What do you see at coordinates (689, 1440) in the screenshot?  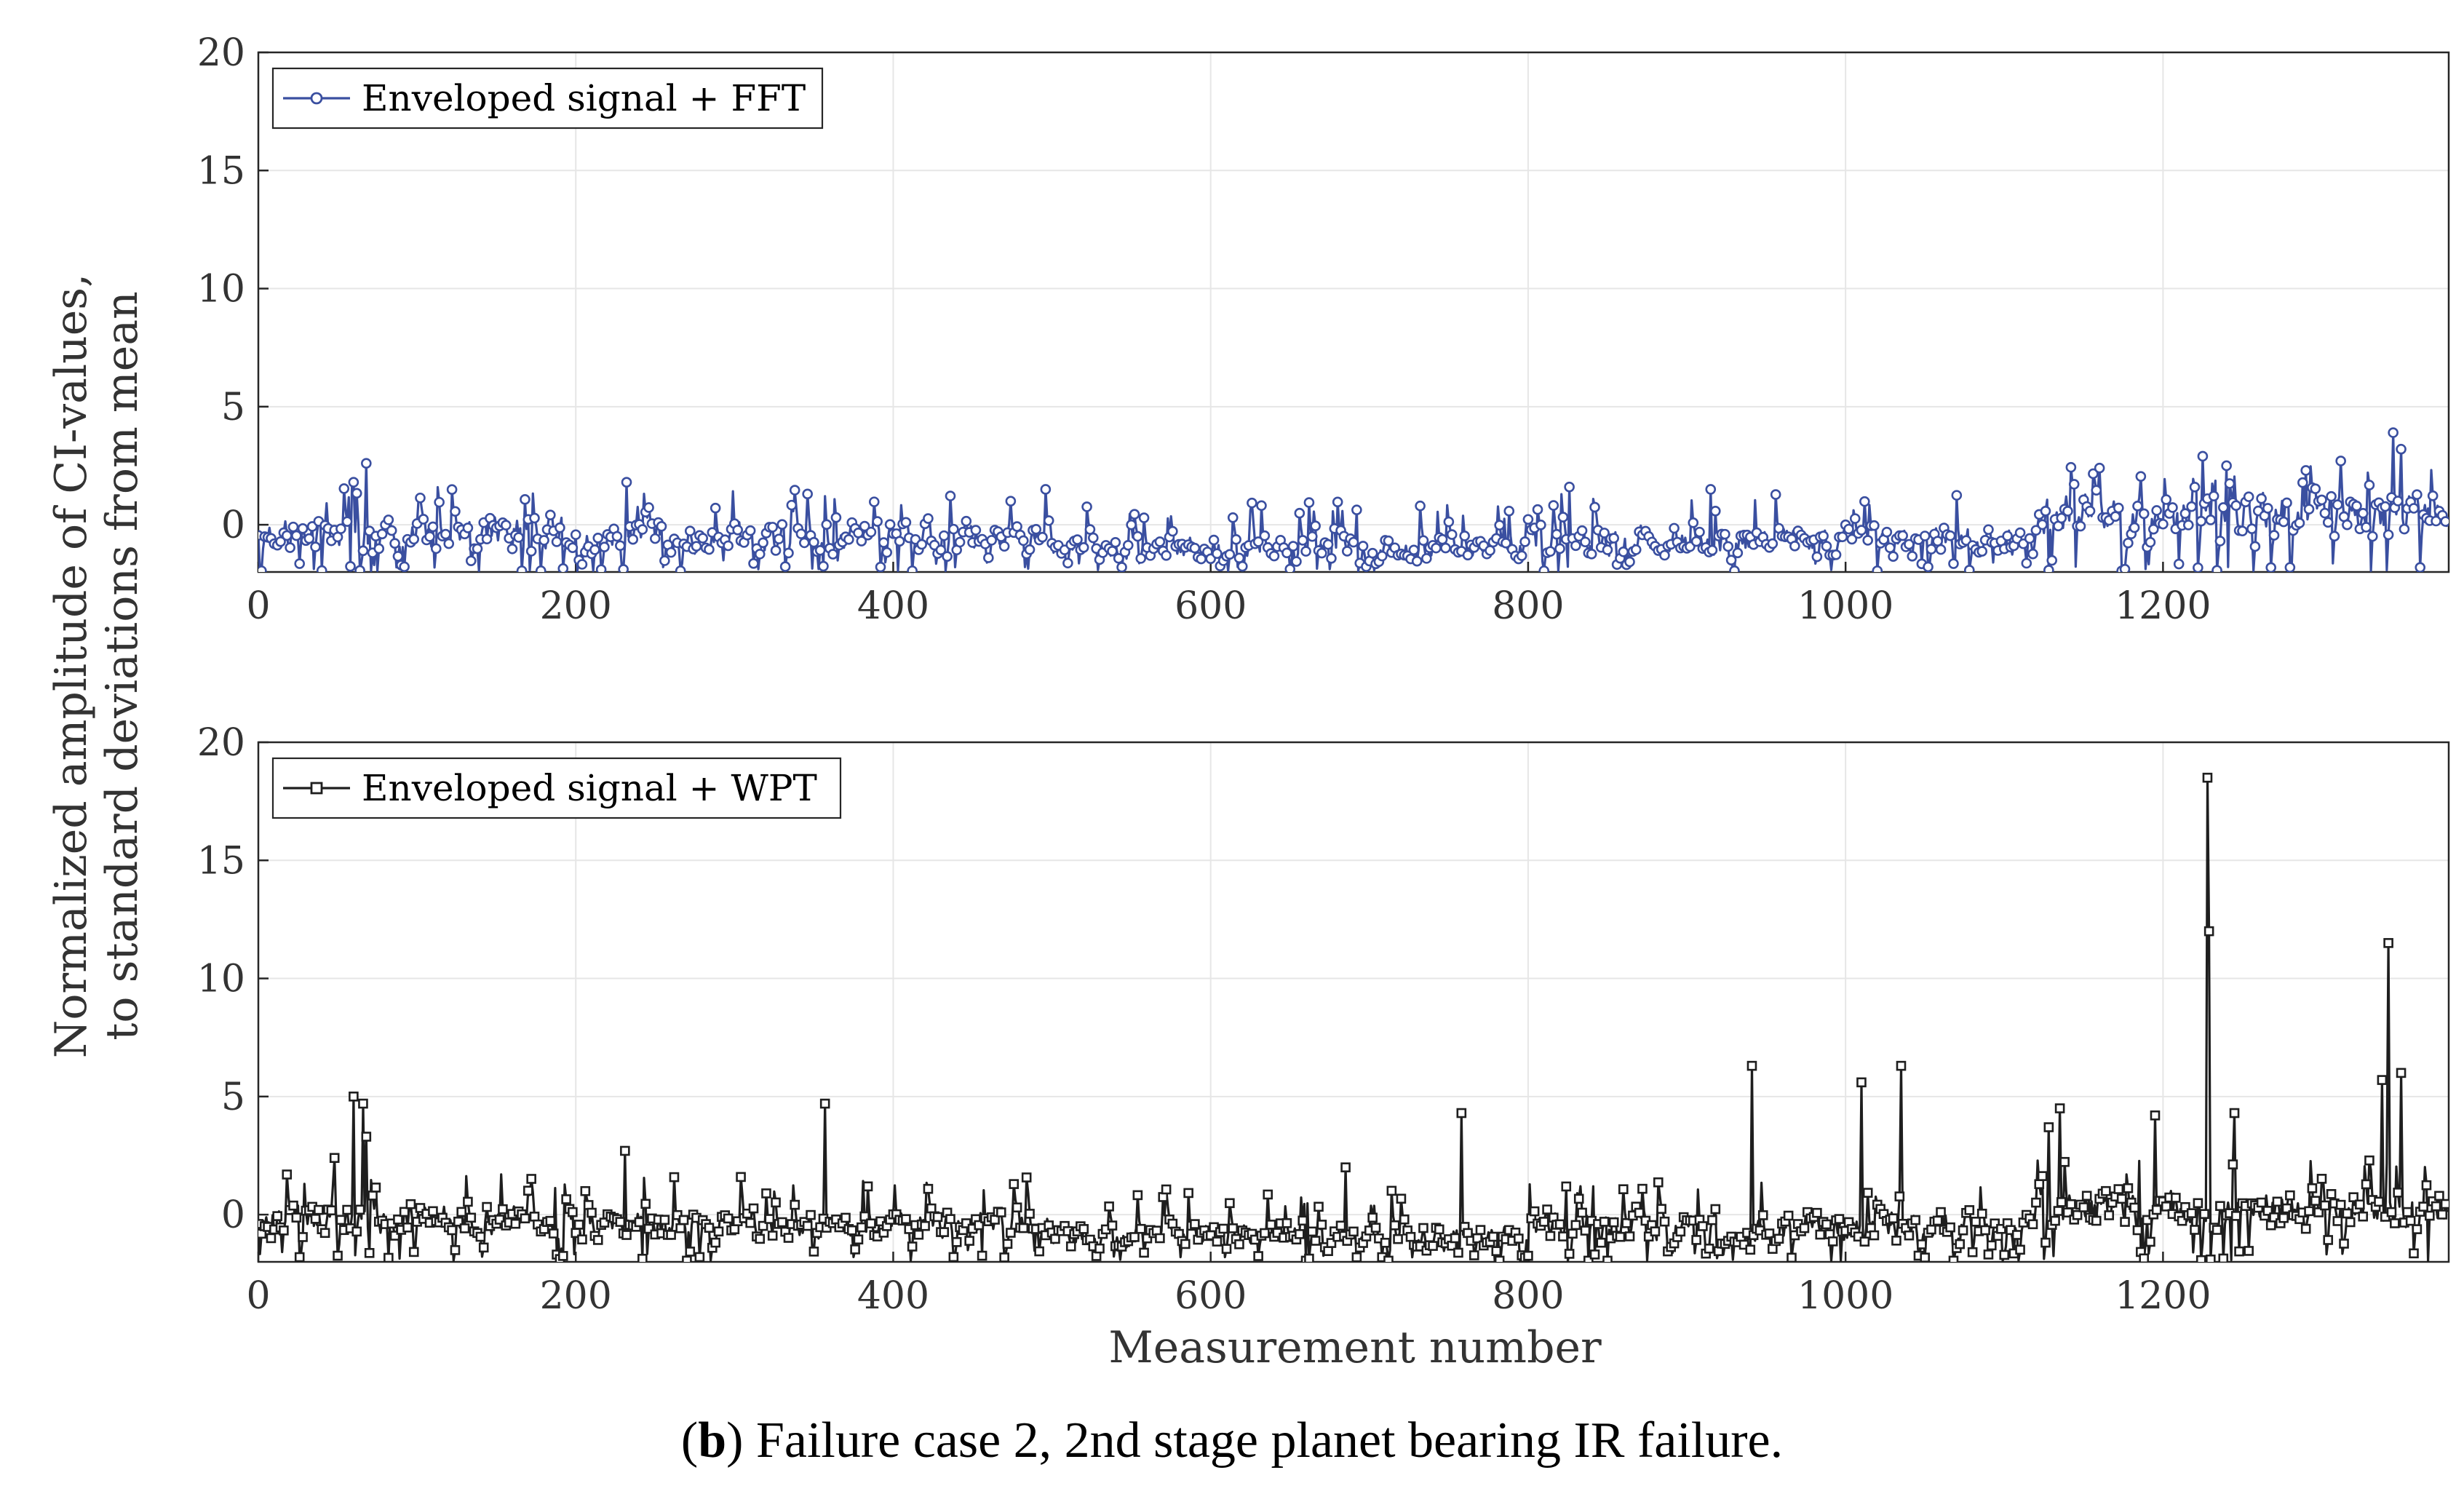 I see `caption-open: (` at bounding box center [689, 1440].